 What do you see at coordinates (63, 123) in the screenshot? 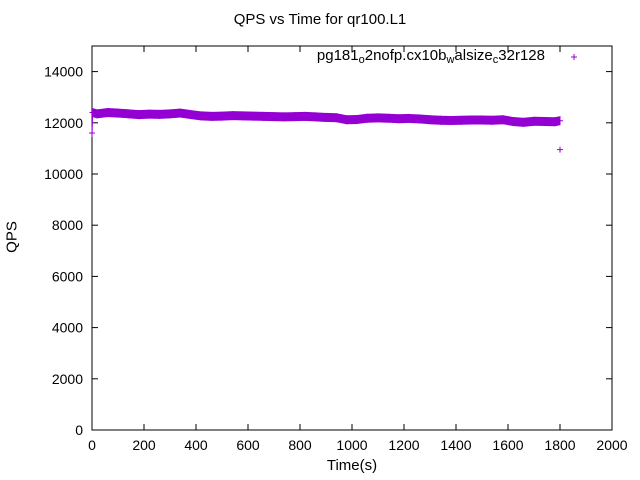
I see `y-tick-label: 12000` at bounding box center [63, 123].